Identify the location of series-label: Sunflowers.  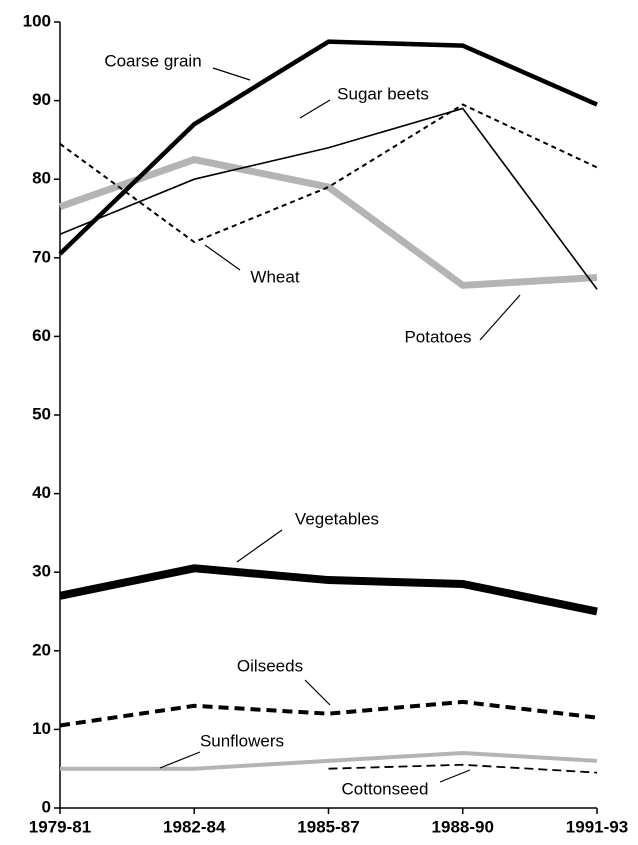
(242, 740).